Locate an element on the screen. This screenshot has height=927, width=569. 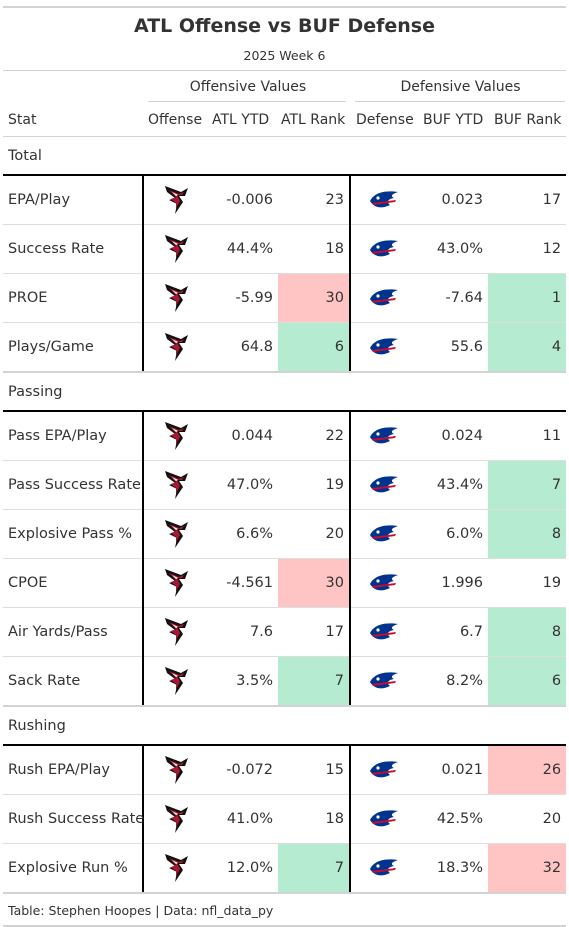
atl-rank-value: 7 is located at coordinates (314, 868).